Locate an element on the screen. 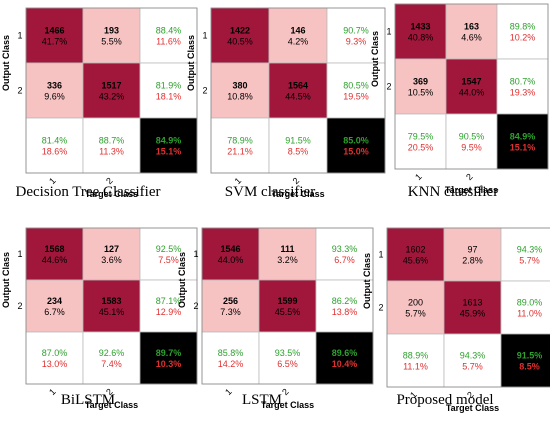  cell-count: 369 is located at coordinates (420, 82).